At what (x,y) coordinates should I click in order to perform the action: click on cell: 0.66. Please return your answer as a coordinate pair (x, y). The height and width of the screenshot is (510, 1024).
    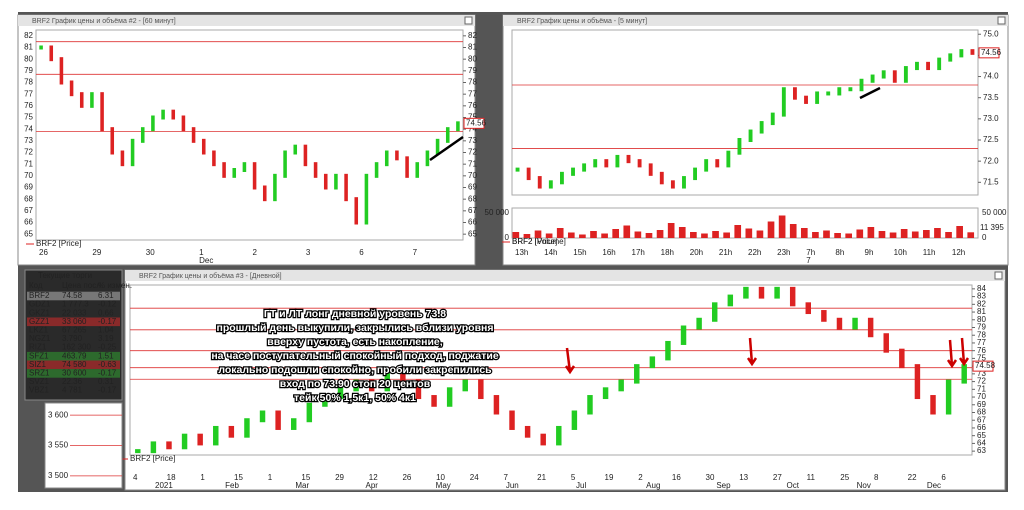
    Looking at the image, I should click on (106, 312).